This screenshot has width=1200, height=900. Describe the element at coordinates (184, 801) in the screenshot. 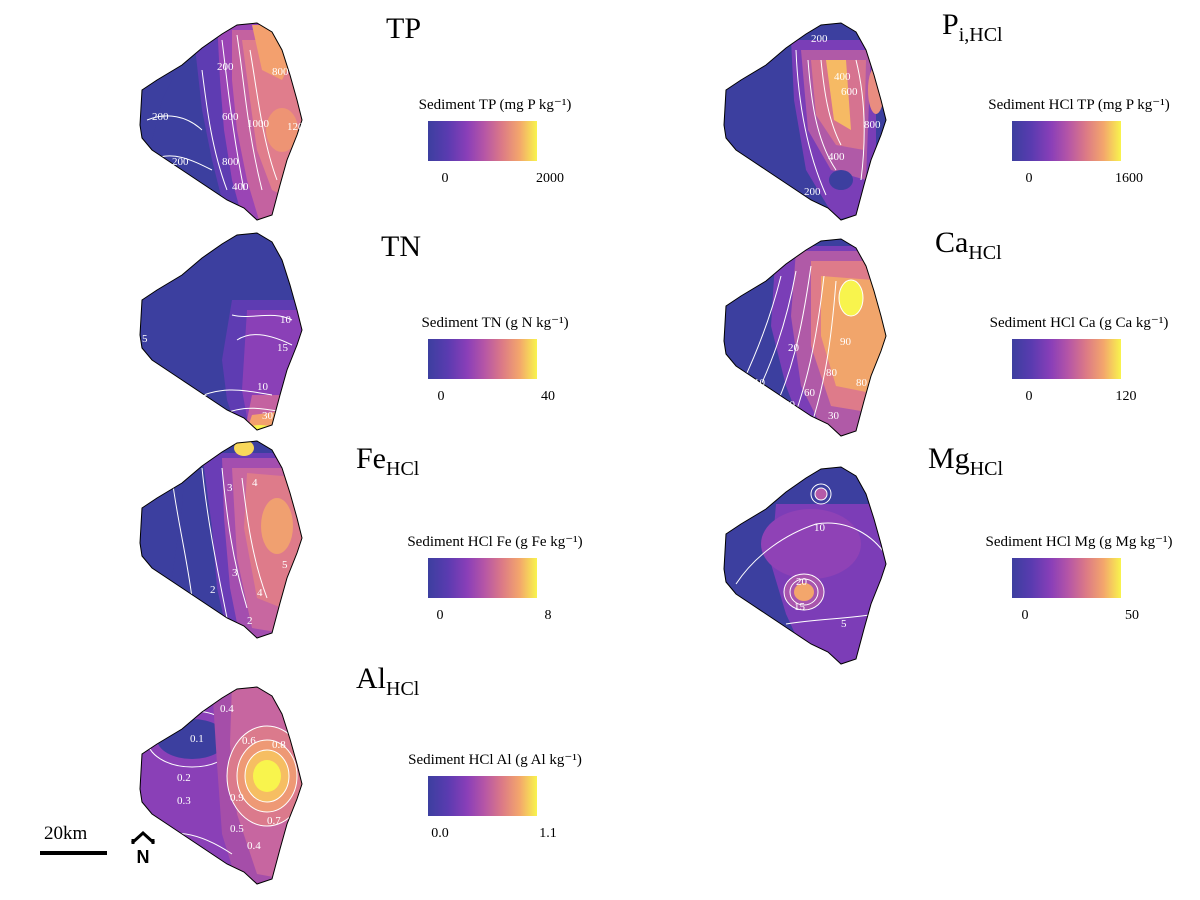

I see `contour-label: 0.3` at that location.